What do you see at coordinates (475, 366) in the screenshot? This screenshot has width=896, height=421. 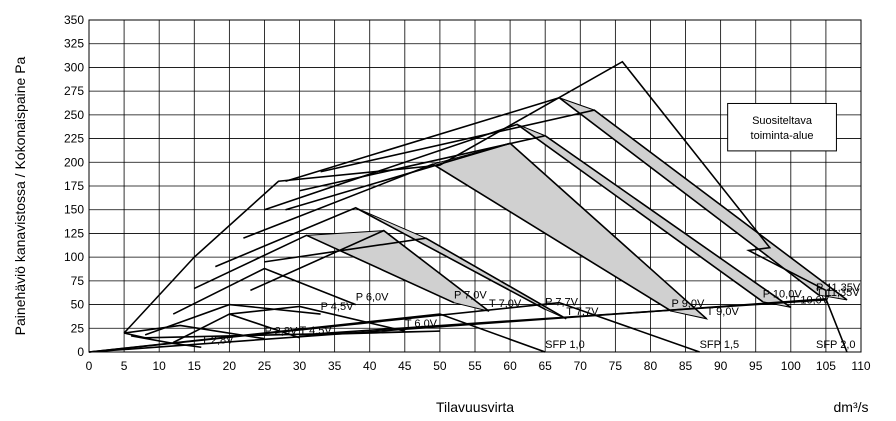 I see `x-tick-label: 55` at bounding box center [475, 366].